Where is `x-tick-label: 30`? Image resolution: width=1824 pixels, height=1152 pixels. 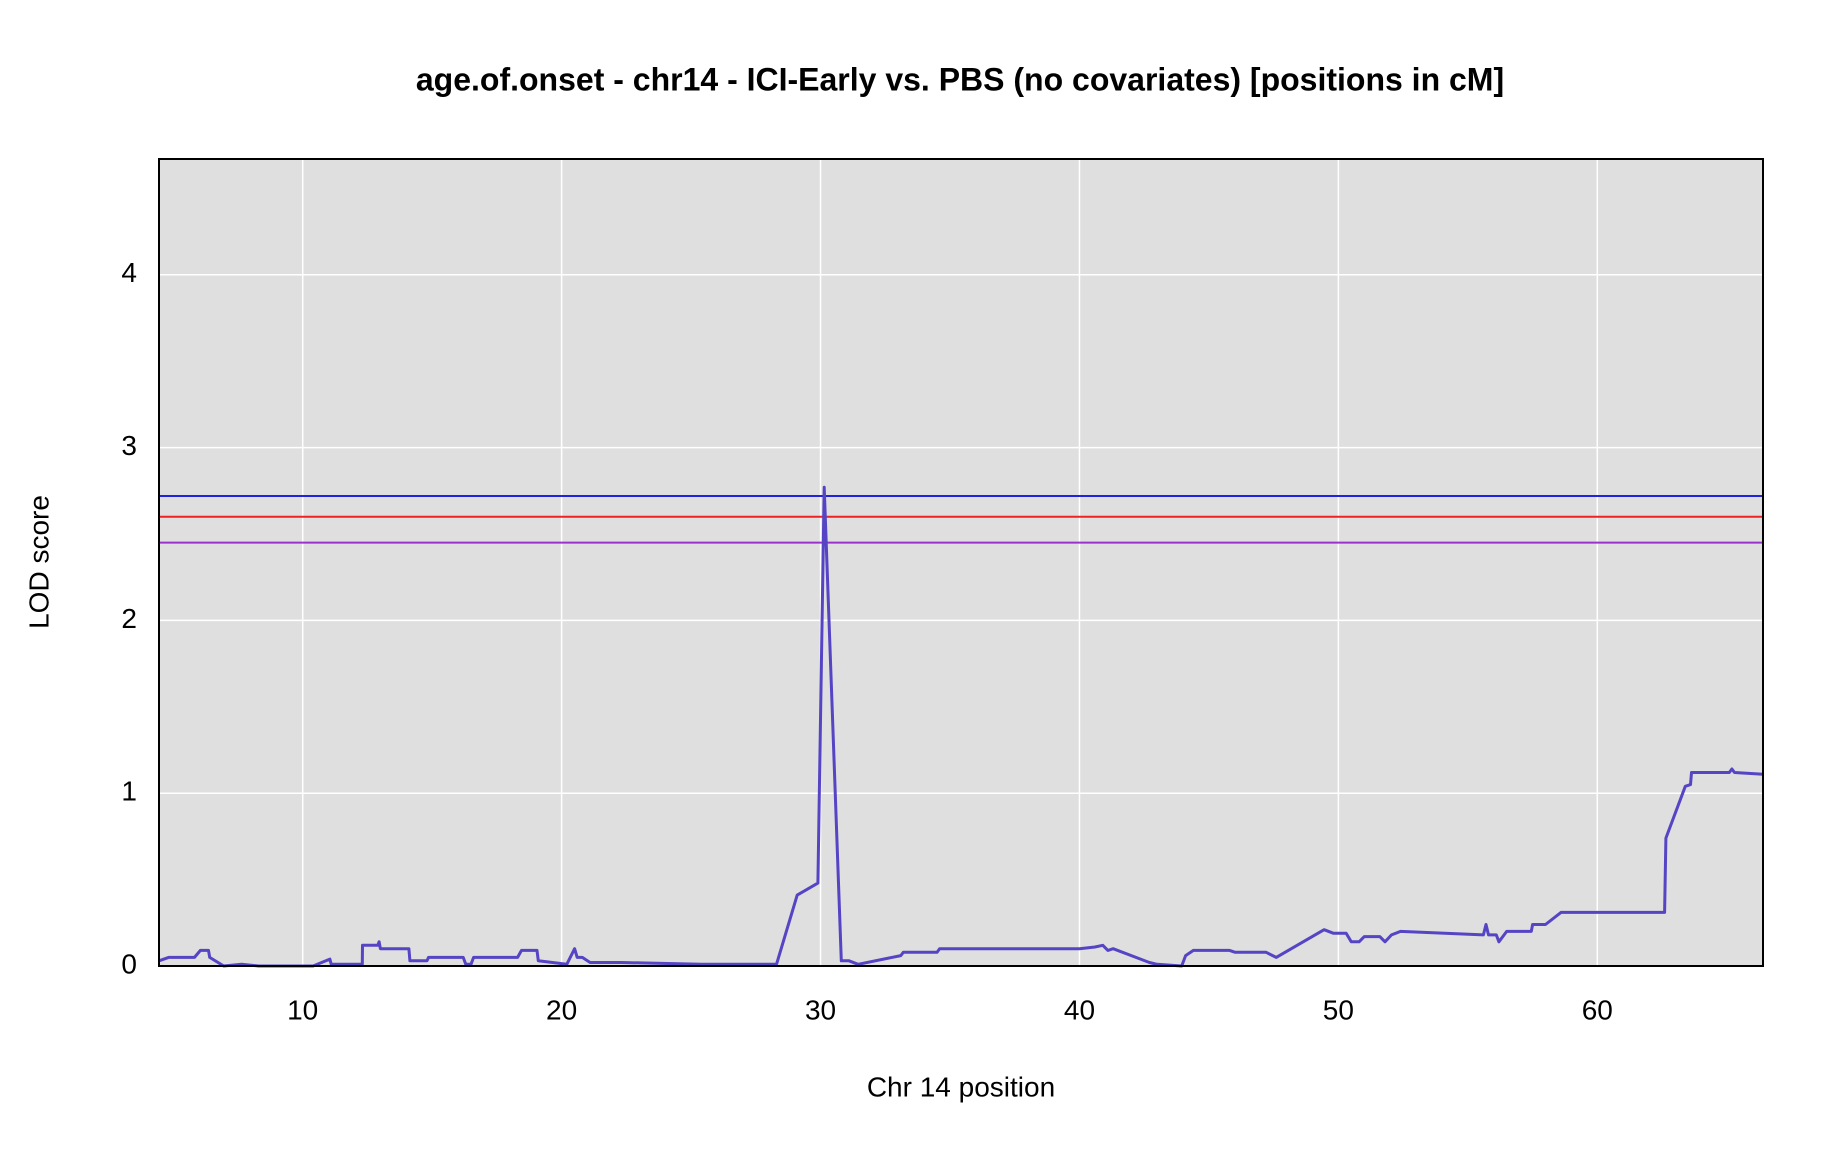 x-tick-label: 30 is located at coordinates (820, 1009).